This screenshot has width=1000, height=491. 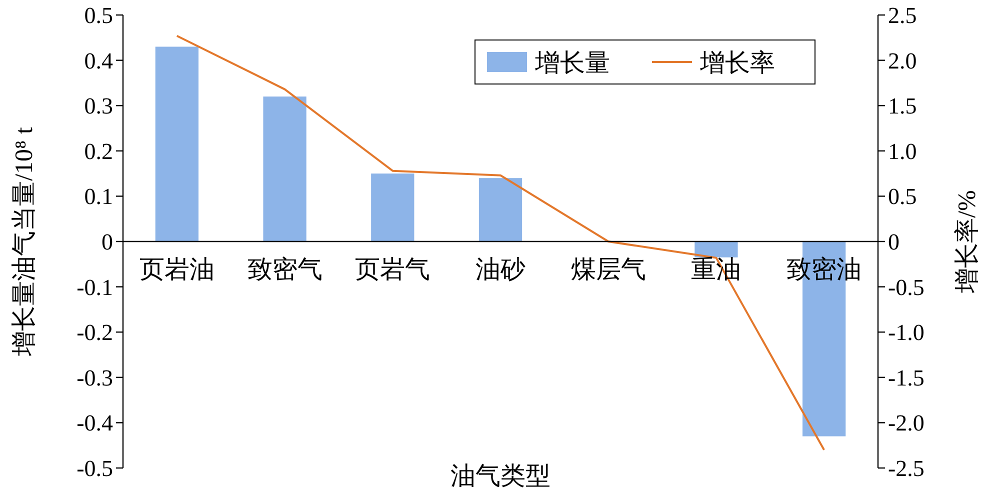 I want to click on y-tick-label: 0.5, so click(x=98, y=15).